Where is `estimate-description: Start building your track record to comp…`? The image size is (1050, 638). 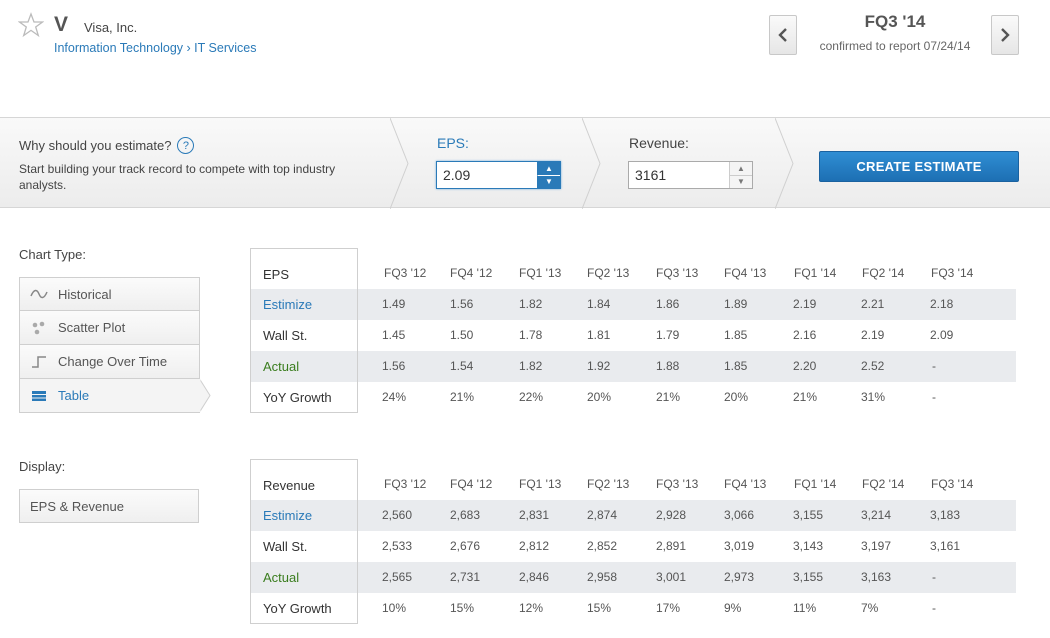 estimate-description: Start building your track record to comp… is located at coordinates (177, 177).